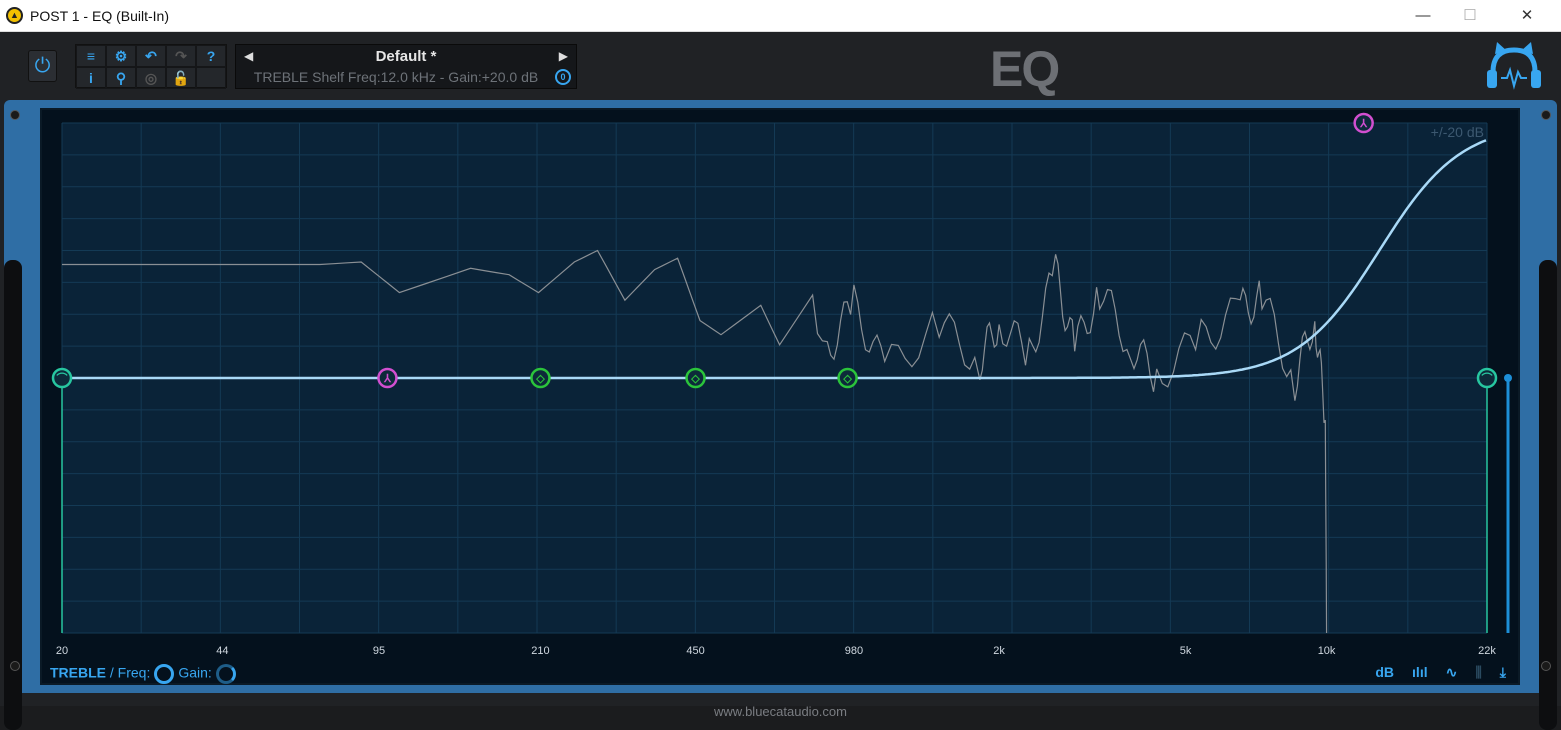 The width and height of the screenshot is (1561, 730). Describe the element at coordinates (1420, 672) in the screenshot. I see `spectrum-bars-icon: ılıl` at that location.